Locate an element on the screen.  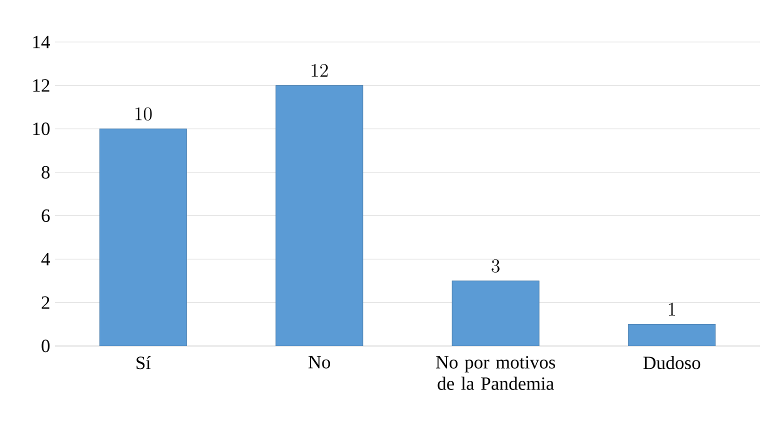
y-tick-label: 4 is located at coordinates (45, 259).